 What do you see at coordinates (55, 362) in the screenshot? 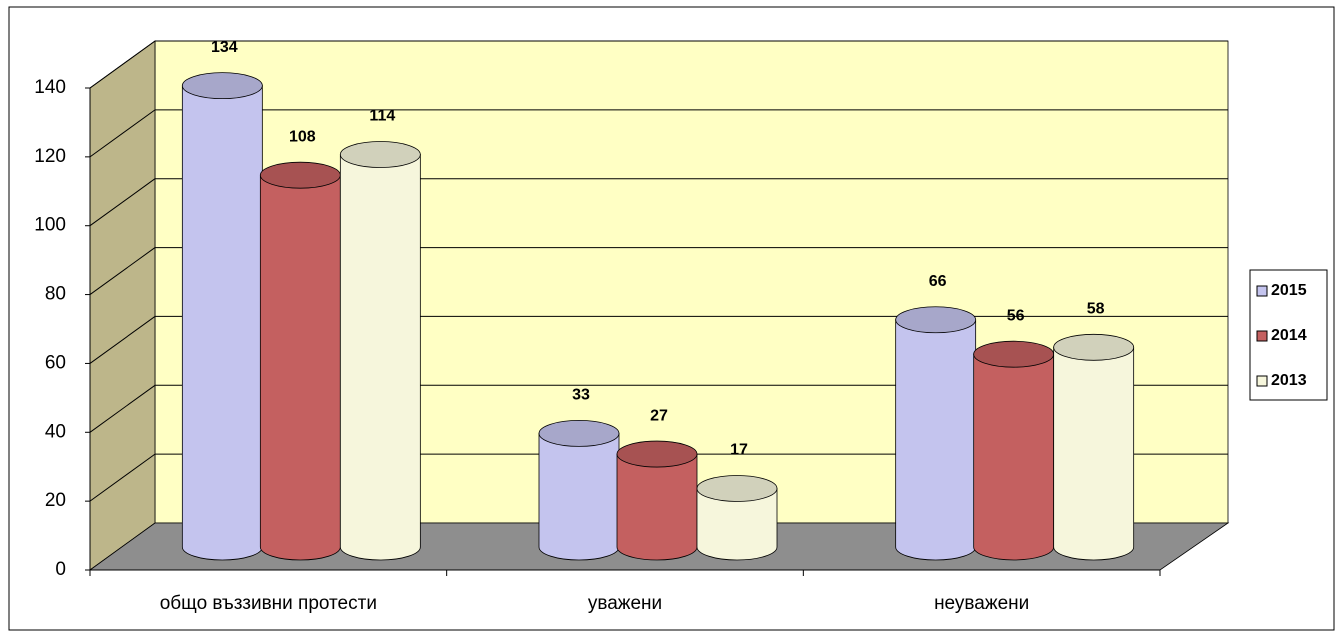
I see `y-tick-label: 60` at bounding box center [55, 362].